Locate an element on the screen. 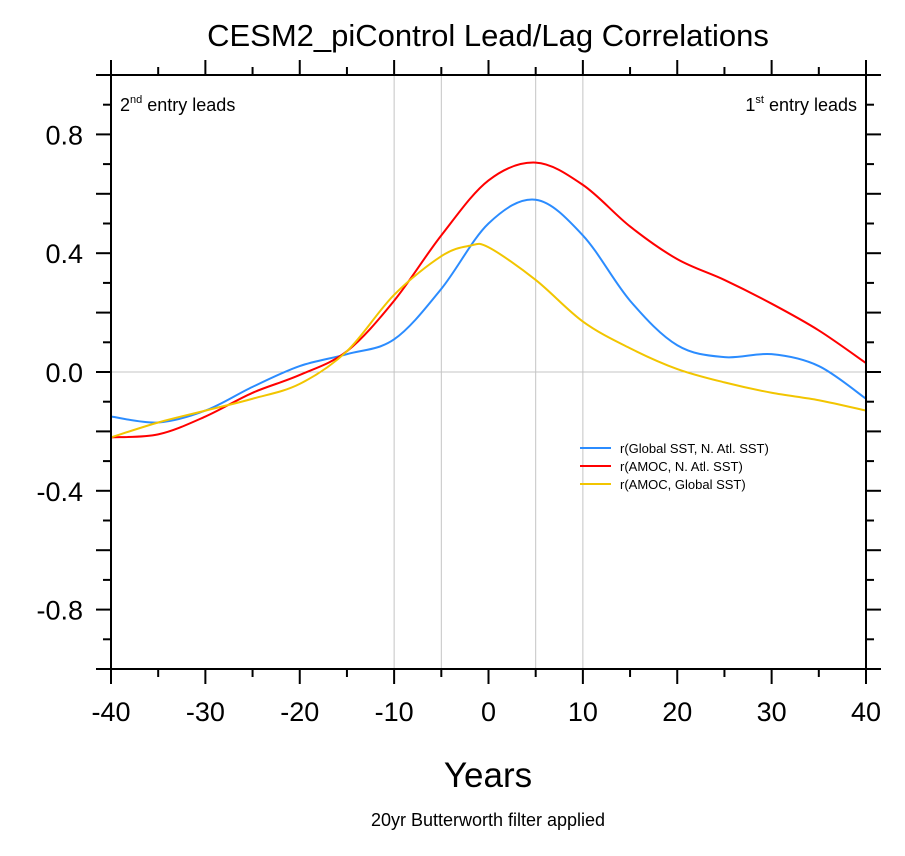 This screenshot has width=905, height=856. x-tick-label: -30 is located at coordinates (205, 712).